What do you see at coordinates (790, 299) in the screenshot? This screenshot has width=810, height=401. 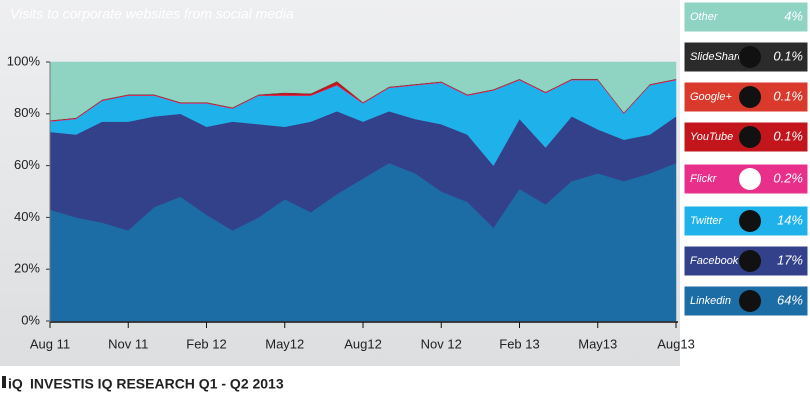 I see `legend-share: 64%` at bounding box center [790, 299].